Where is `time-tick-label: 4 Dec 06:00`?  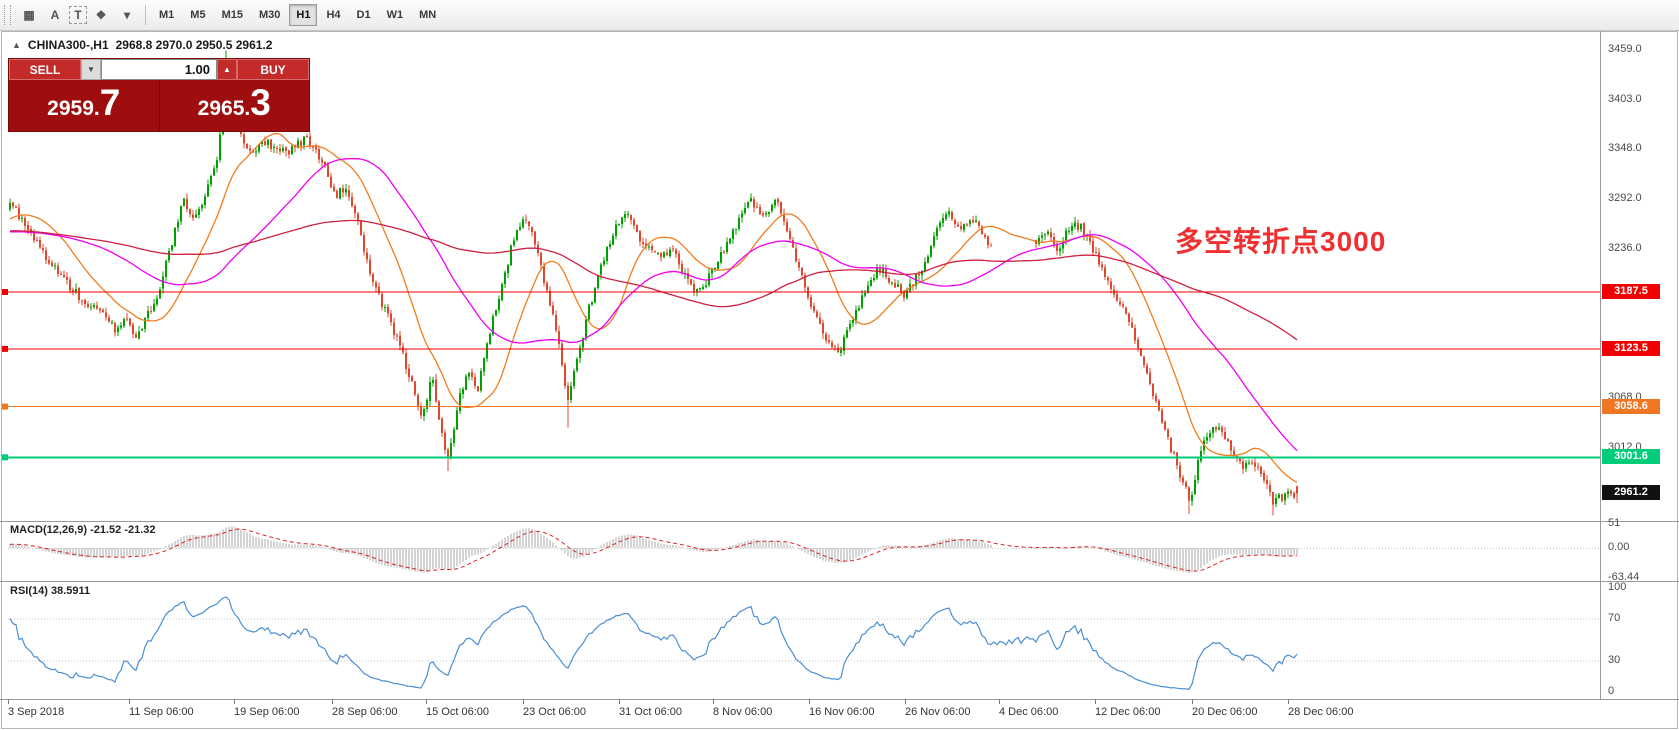
time-tick-label: 4 Dec 06:00 is located at coordinates (1029, 712).